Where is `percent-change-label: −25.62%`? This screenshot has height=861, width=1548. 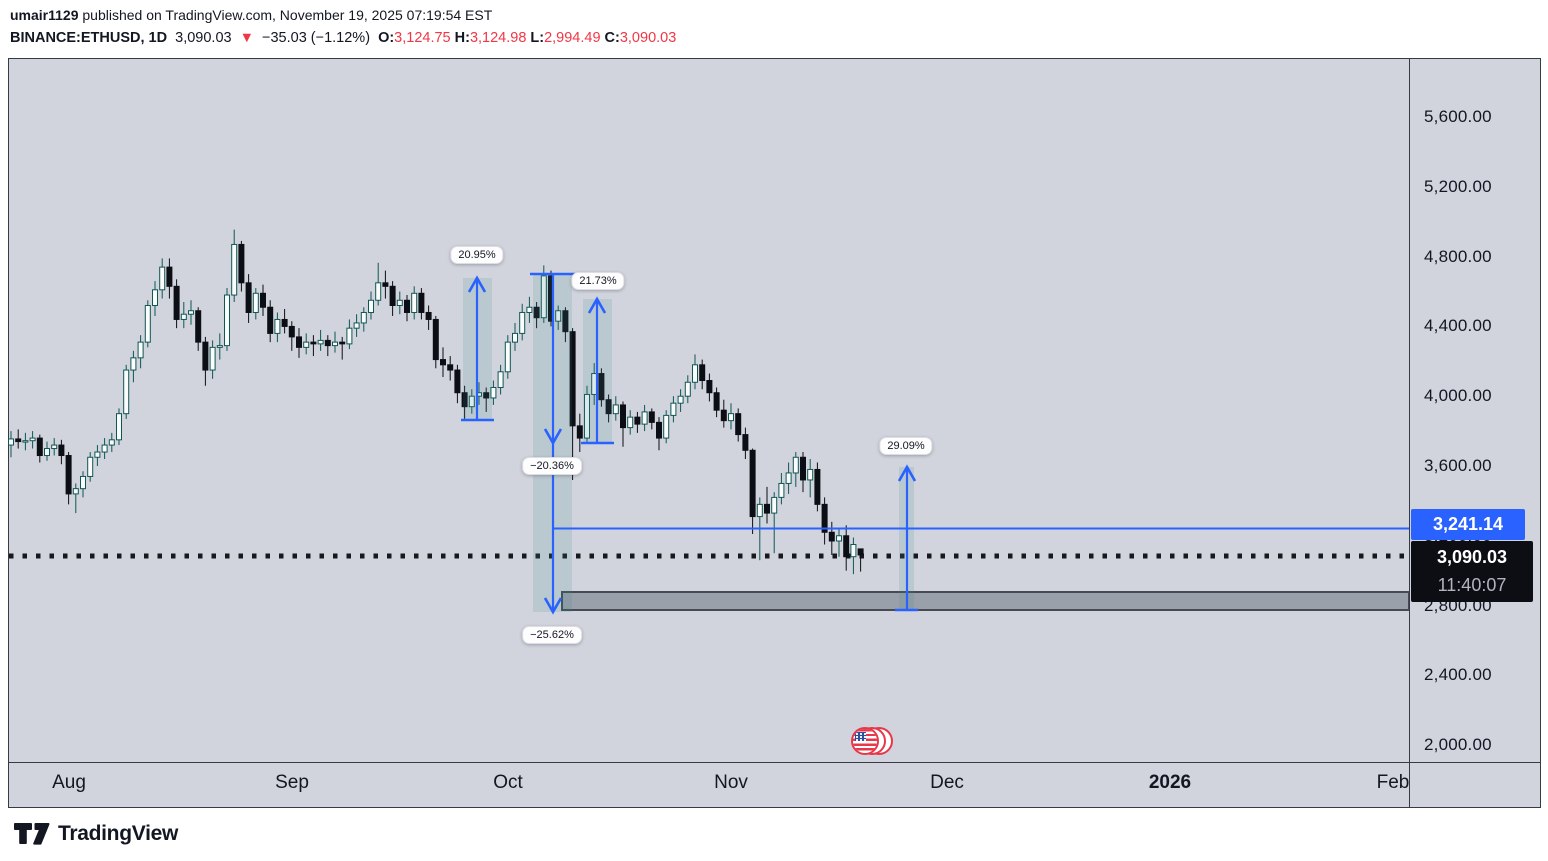
percent-change-label: −25.62% is located at coordinates (552, 635).